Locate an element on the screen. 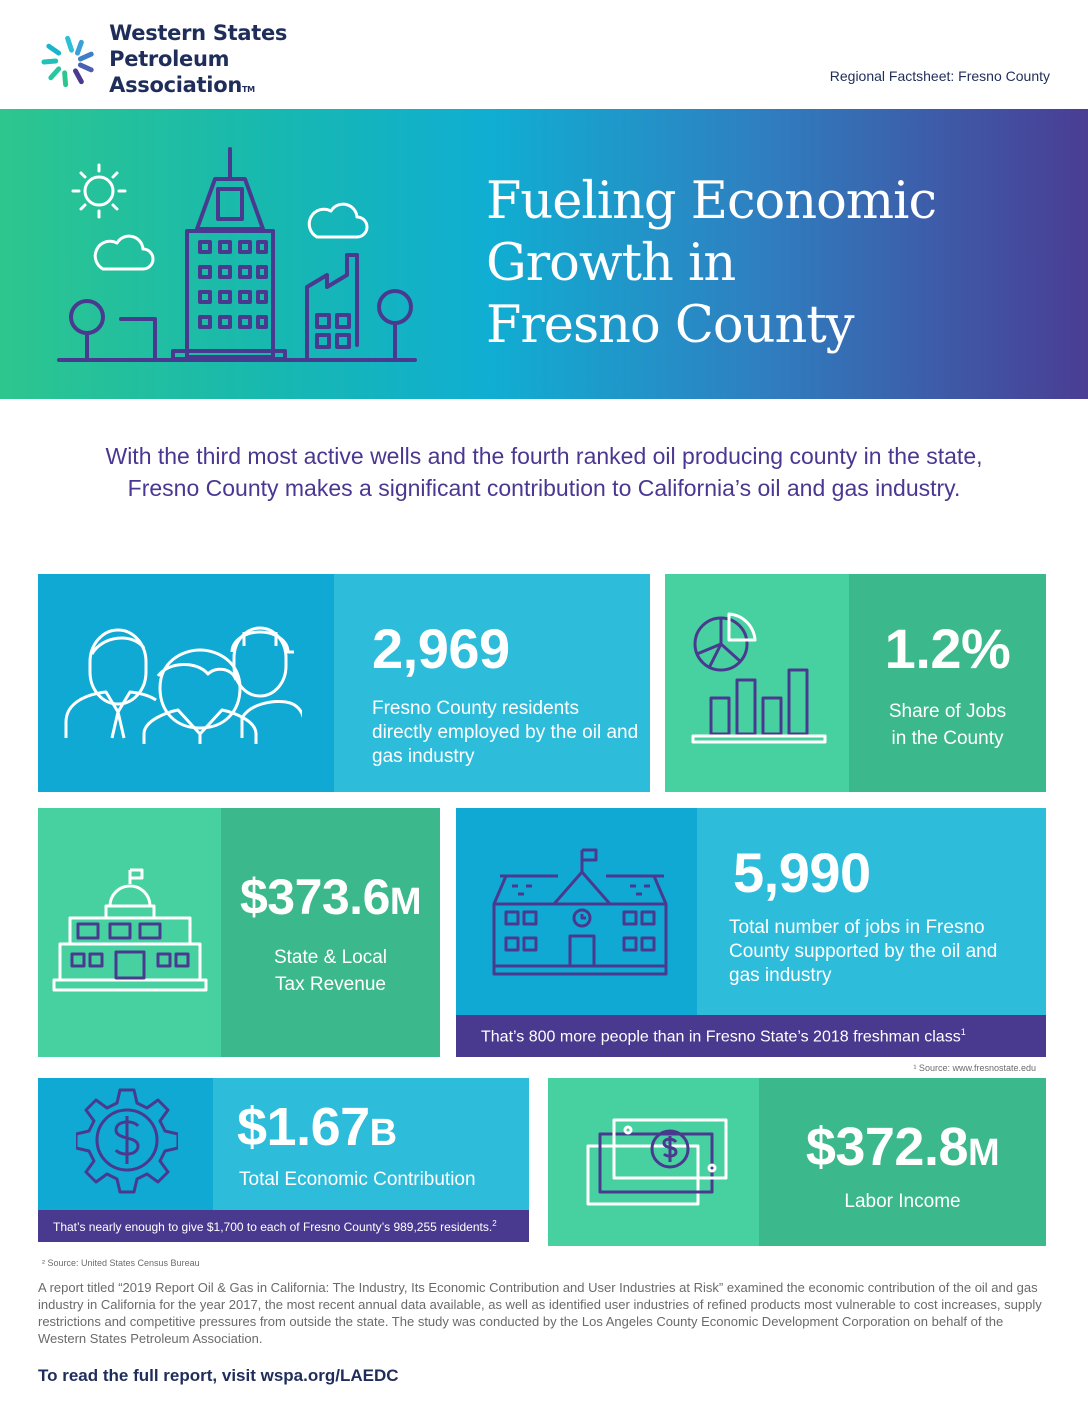 Image resolution: width=1088 pixels, height=1408 pixels. org-name-line1: Western States is located at coordinates (198, 32).